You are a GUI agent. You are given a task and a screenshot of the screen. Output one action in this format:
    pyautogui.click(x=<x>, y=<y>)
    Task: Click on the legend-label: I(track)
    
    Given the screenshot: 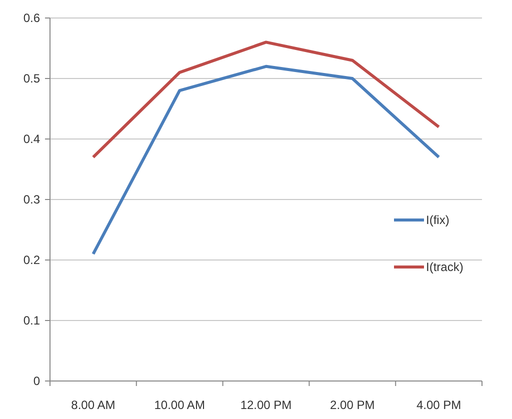 What is the action you would take?
    pyautogui.click(x=445, y=267)
    